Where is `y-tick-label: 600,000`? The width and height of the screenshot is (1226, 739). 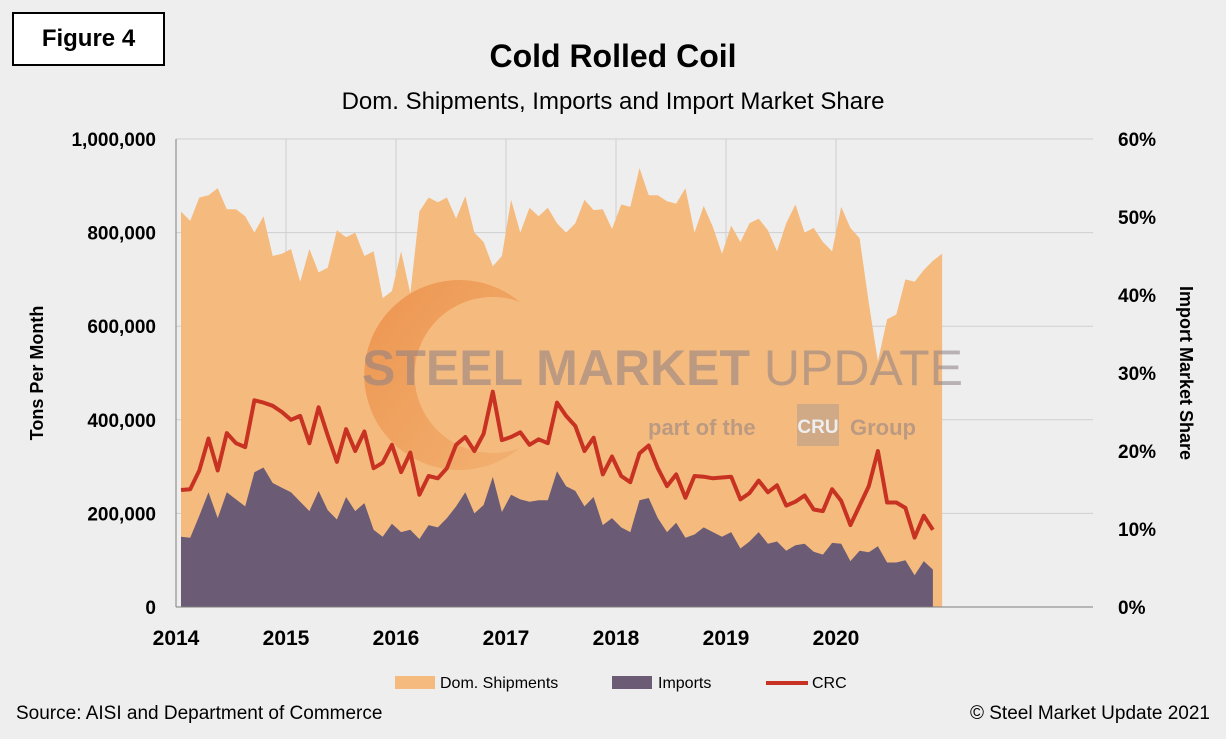
y-tick-label: 600,000 is located at coordinates (121, 327).